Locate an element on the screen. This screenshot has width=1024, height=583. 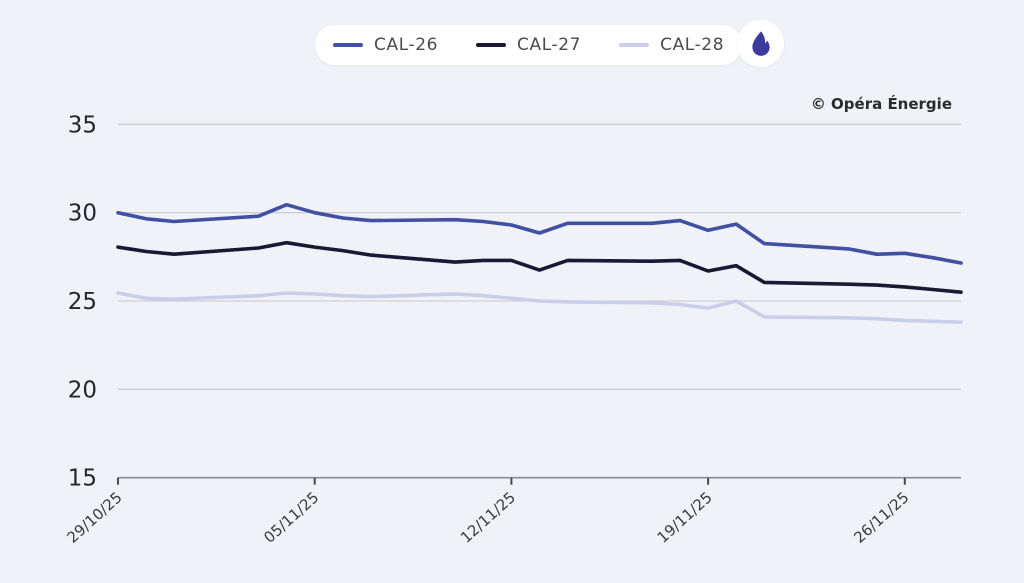
y-axis-label: 35 is located at coordinates (82, 125).